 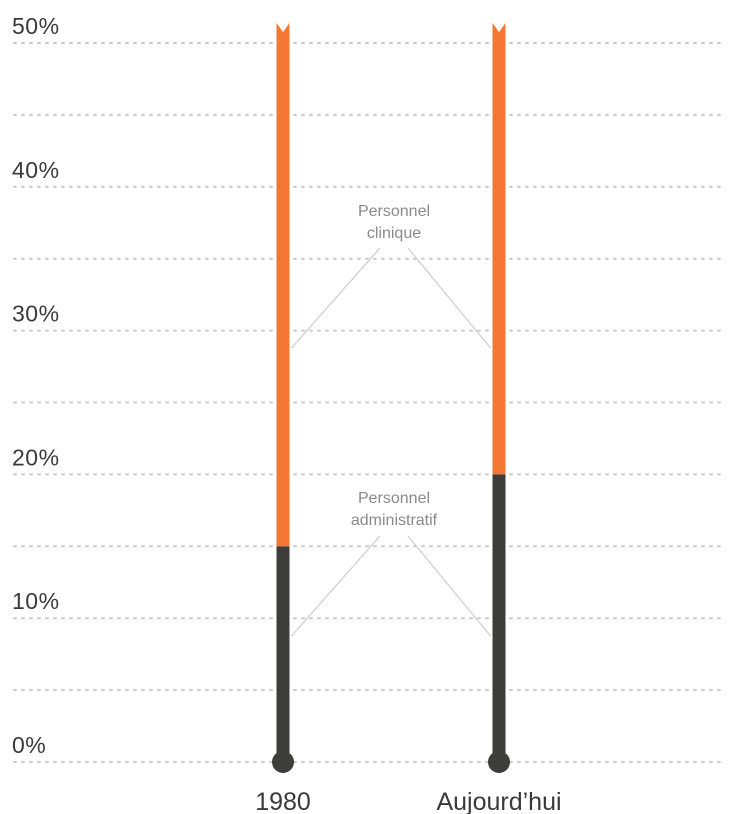 I want to click on x-category-label: Aujourd’hui, so click(x=498, y=801).